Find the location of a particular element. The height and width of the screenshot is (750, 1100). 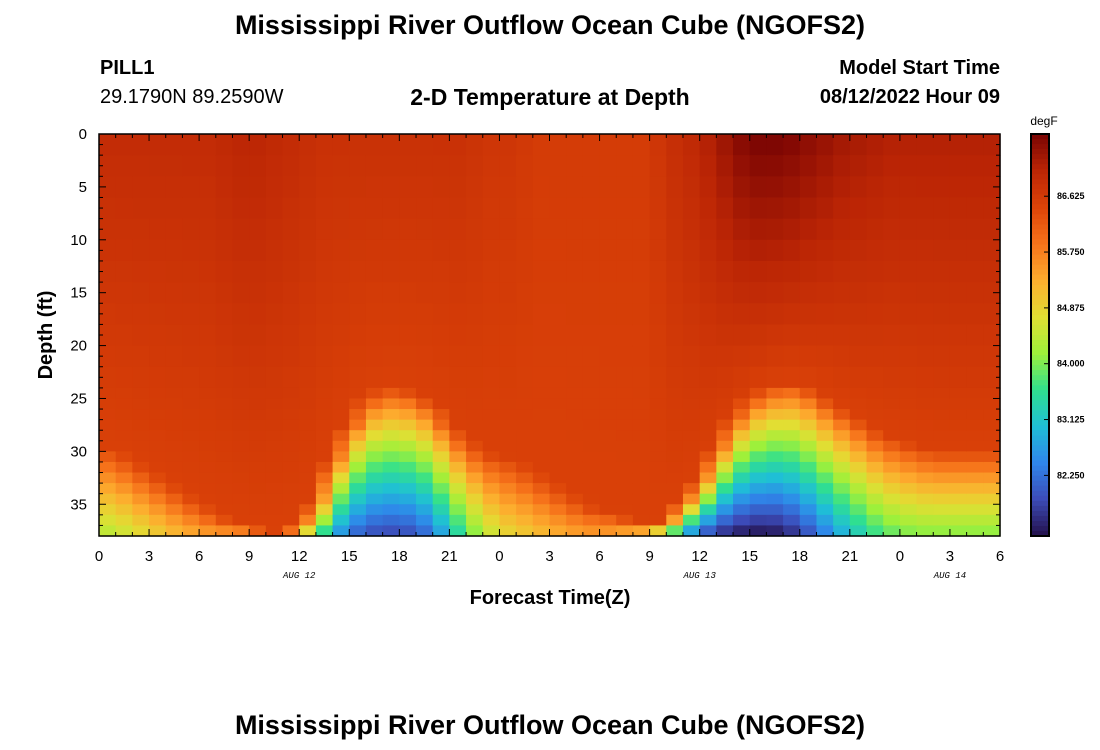

x-tick-label: 18 is located at coordinates (399, 556).